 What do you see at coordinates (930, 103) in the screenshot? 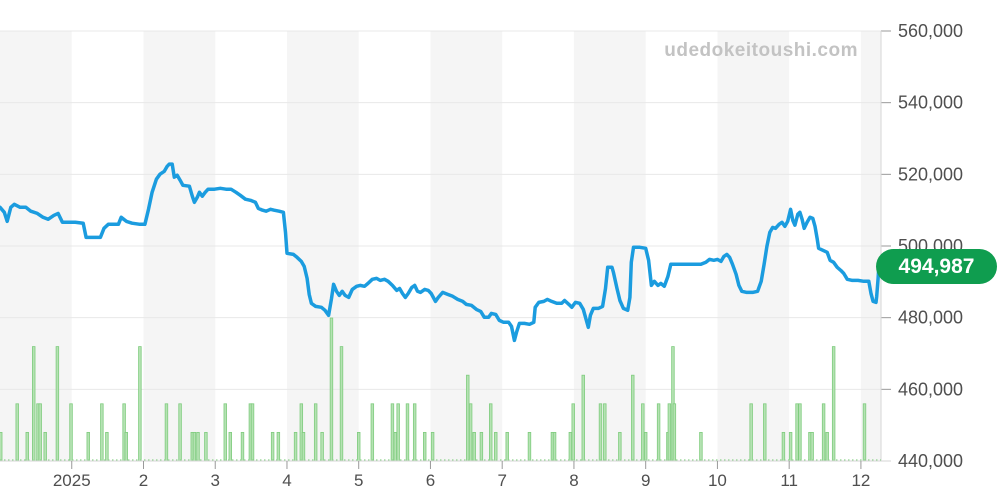
I see `svg-text: 540,000` at bounding box center [930, 103].